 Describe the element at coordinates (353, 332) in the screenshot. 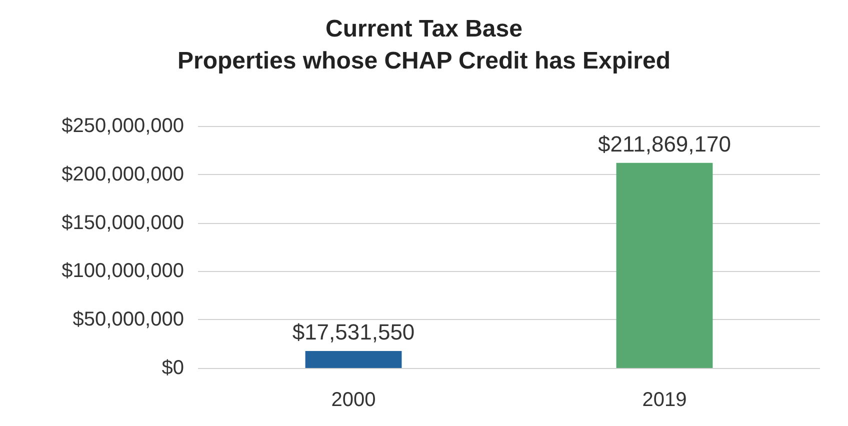

I see `data-label: $17,531,550` at that location.